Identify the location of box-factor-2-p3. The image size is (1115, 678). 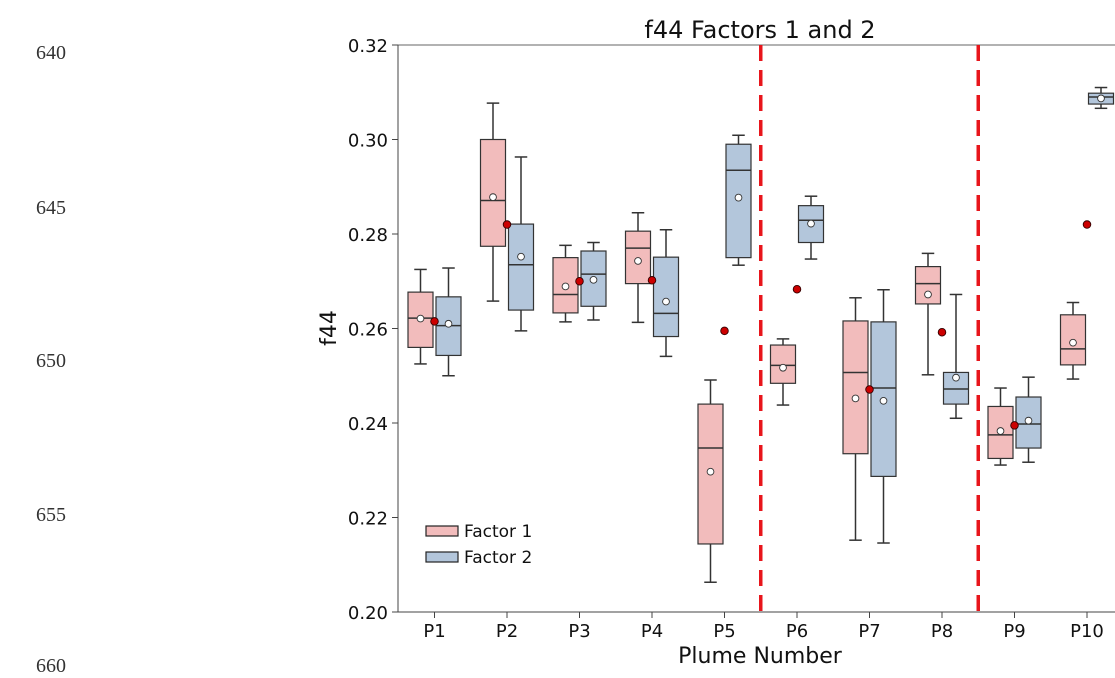
(593, 281).